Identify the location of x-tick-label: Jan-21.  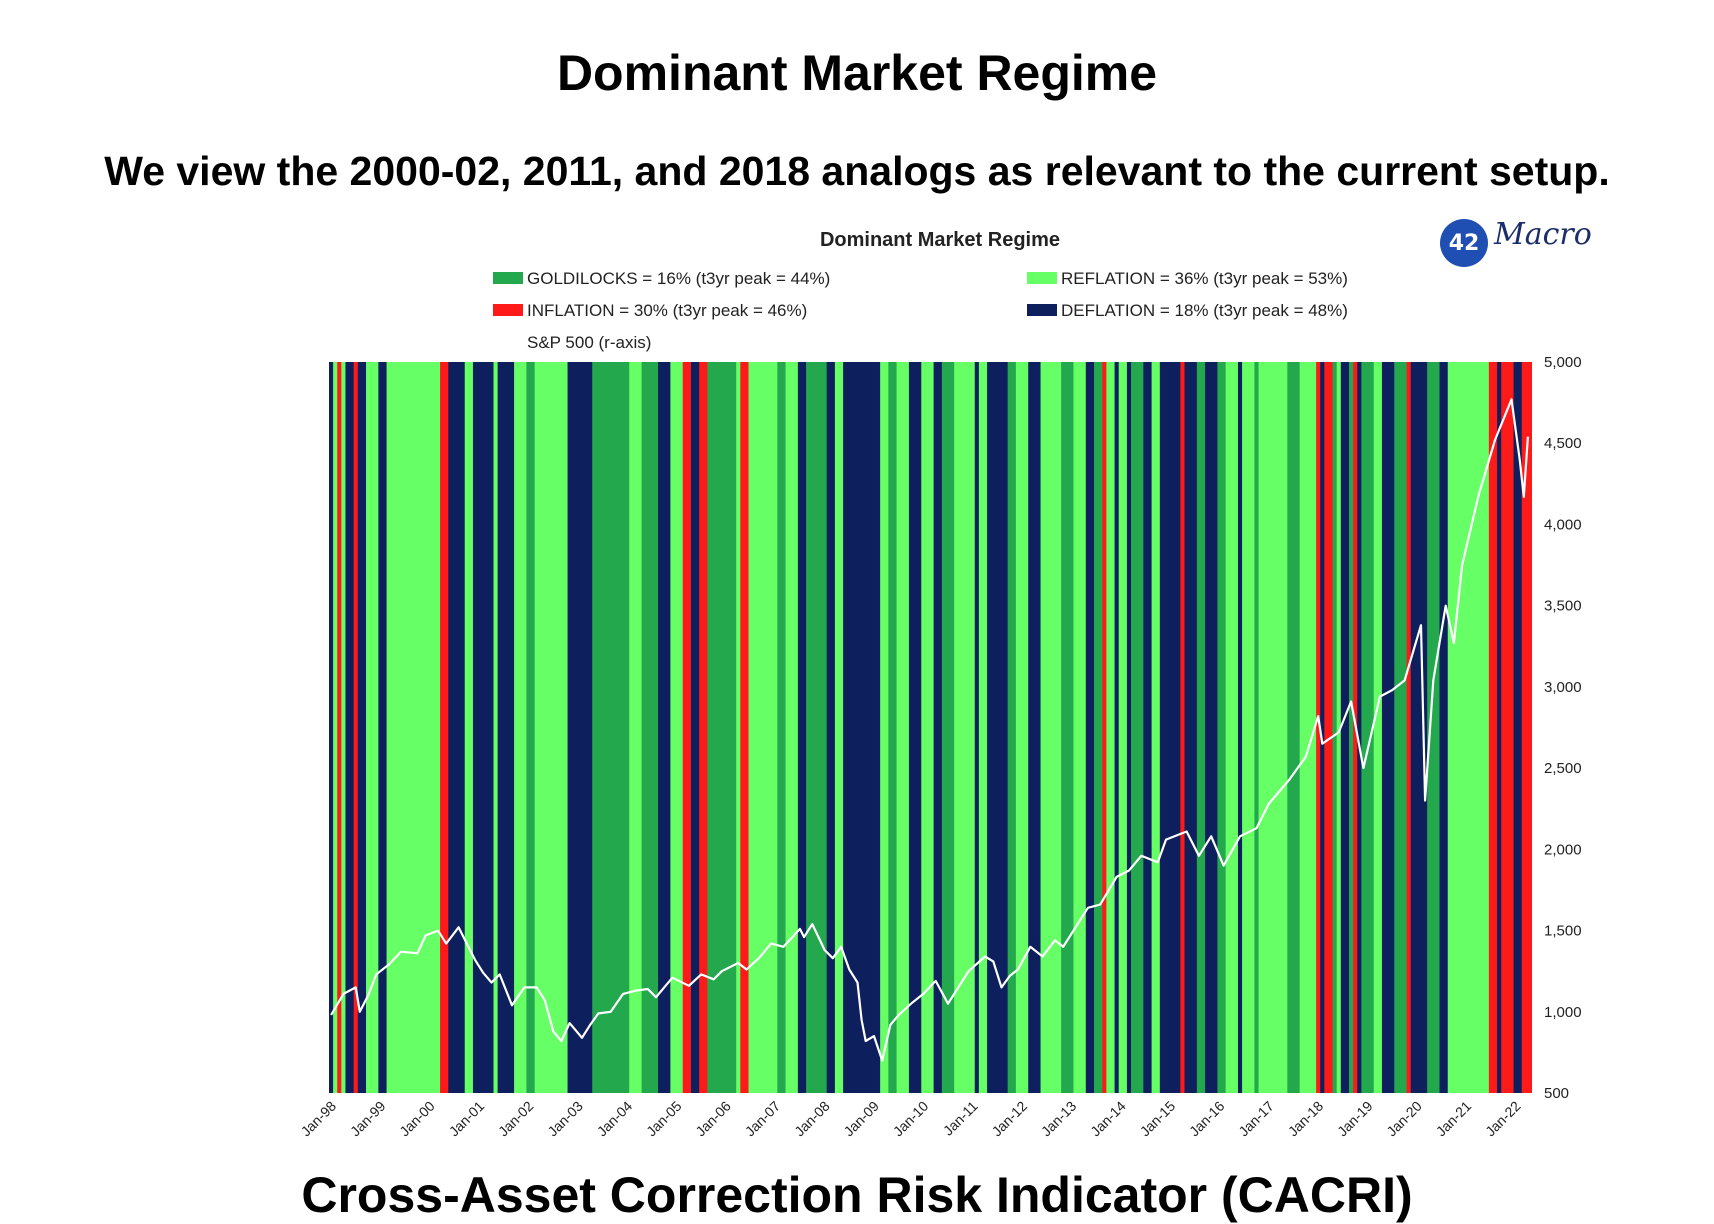
(1454, 1119).